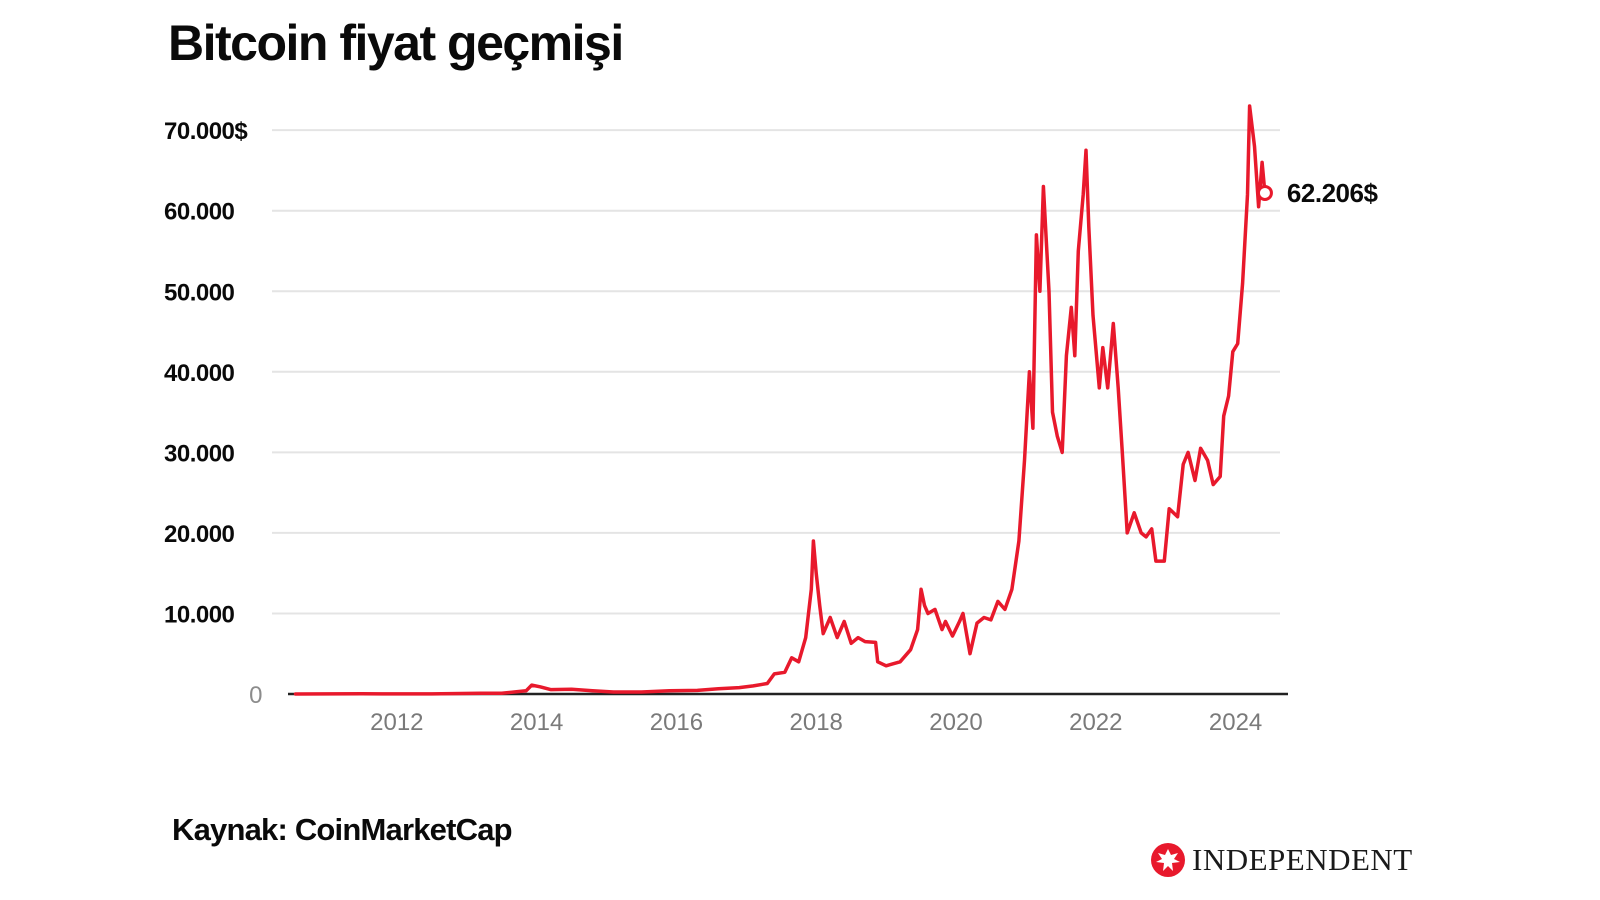 The image size is (1600, 900). I want to click on x-tick-label: 2012, so click(396, 722).